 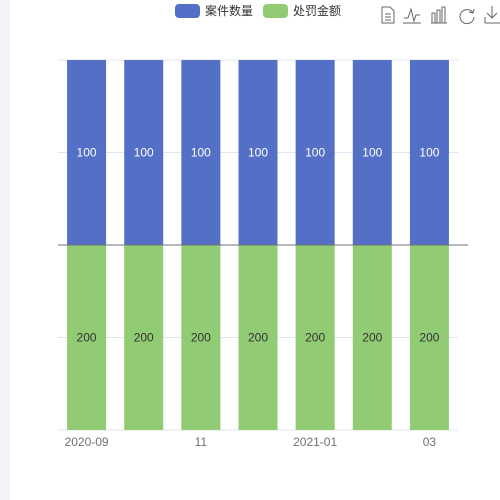 What do you see at coordinates (87, 442) in the screenshot?
I see `x-tick-label: 2020-09` at bounding box center [87, 442].